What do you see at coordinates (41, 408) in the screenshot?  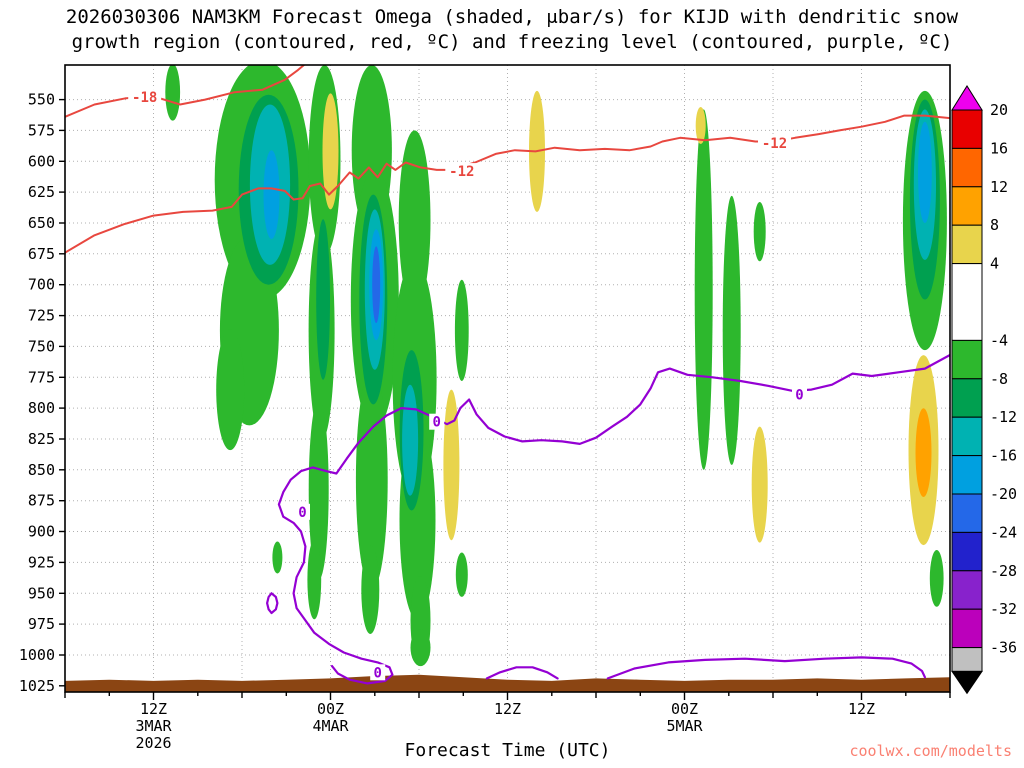 I see `y-tick-label: 800` at bounding box center [41, 408].